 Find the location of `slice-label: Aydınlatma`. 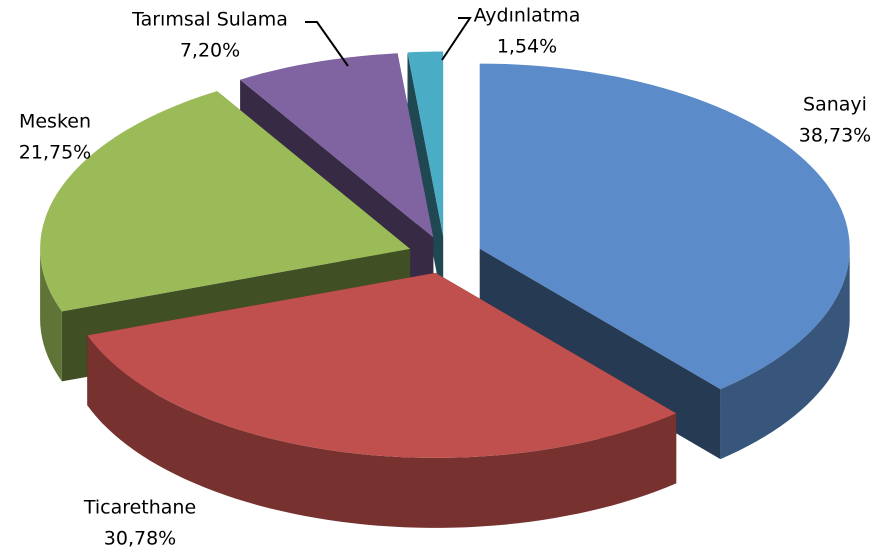

slice-label: Aydınlatma is located at coordinates (527, 16).